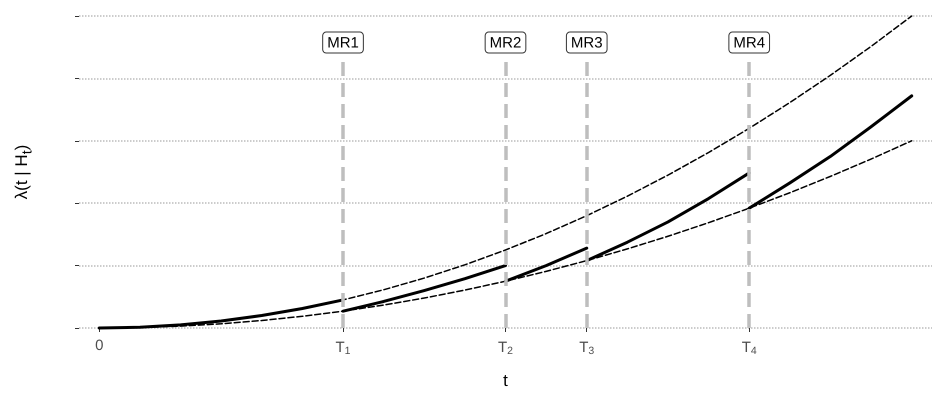 The height and width of the screenshot is (408, 939). What do you see at coordinates (586, 43) in the screenshot?
I see `ref-line-label: MR3` at bounding box center [586, 43].